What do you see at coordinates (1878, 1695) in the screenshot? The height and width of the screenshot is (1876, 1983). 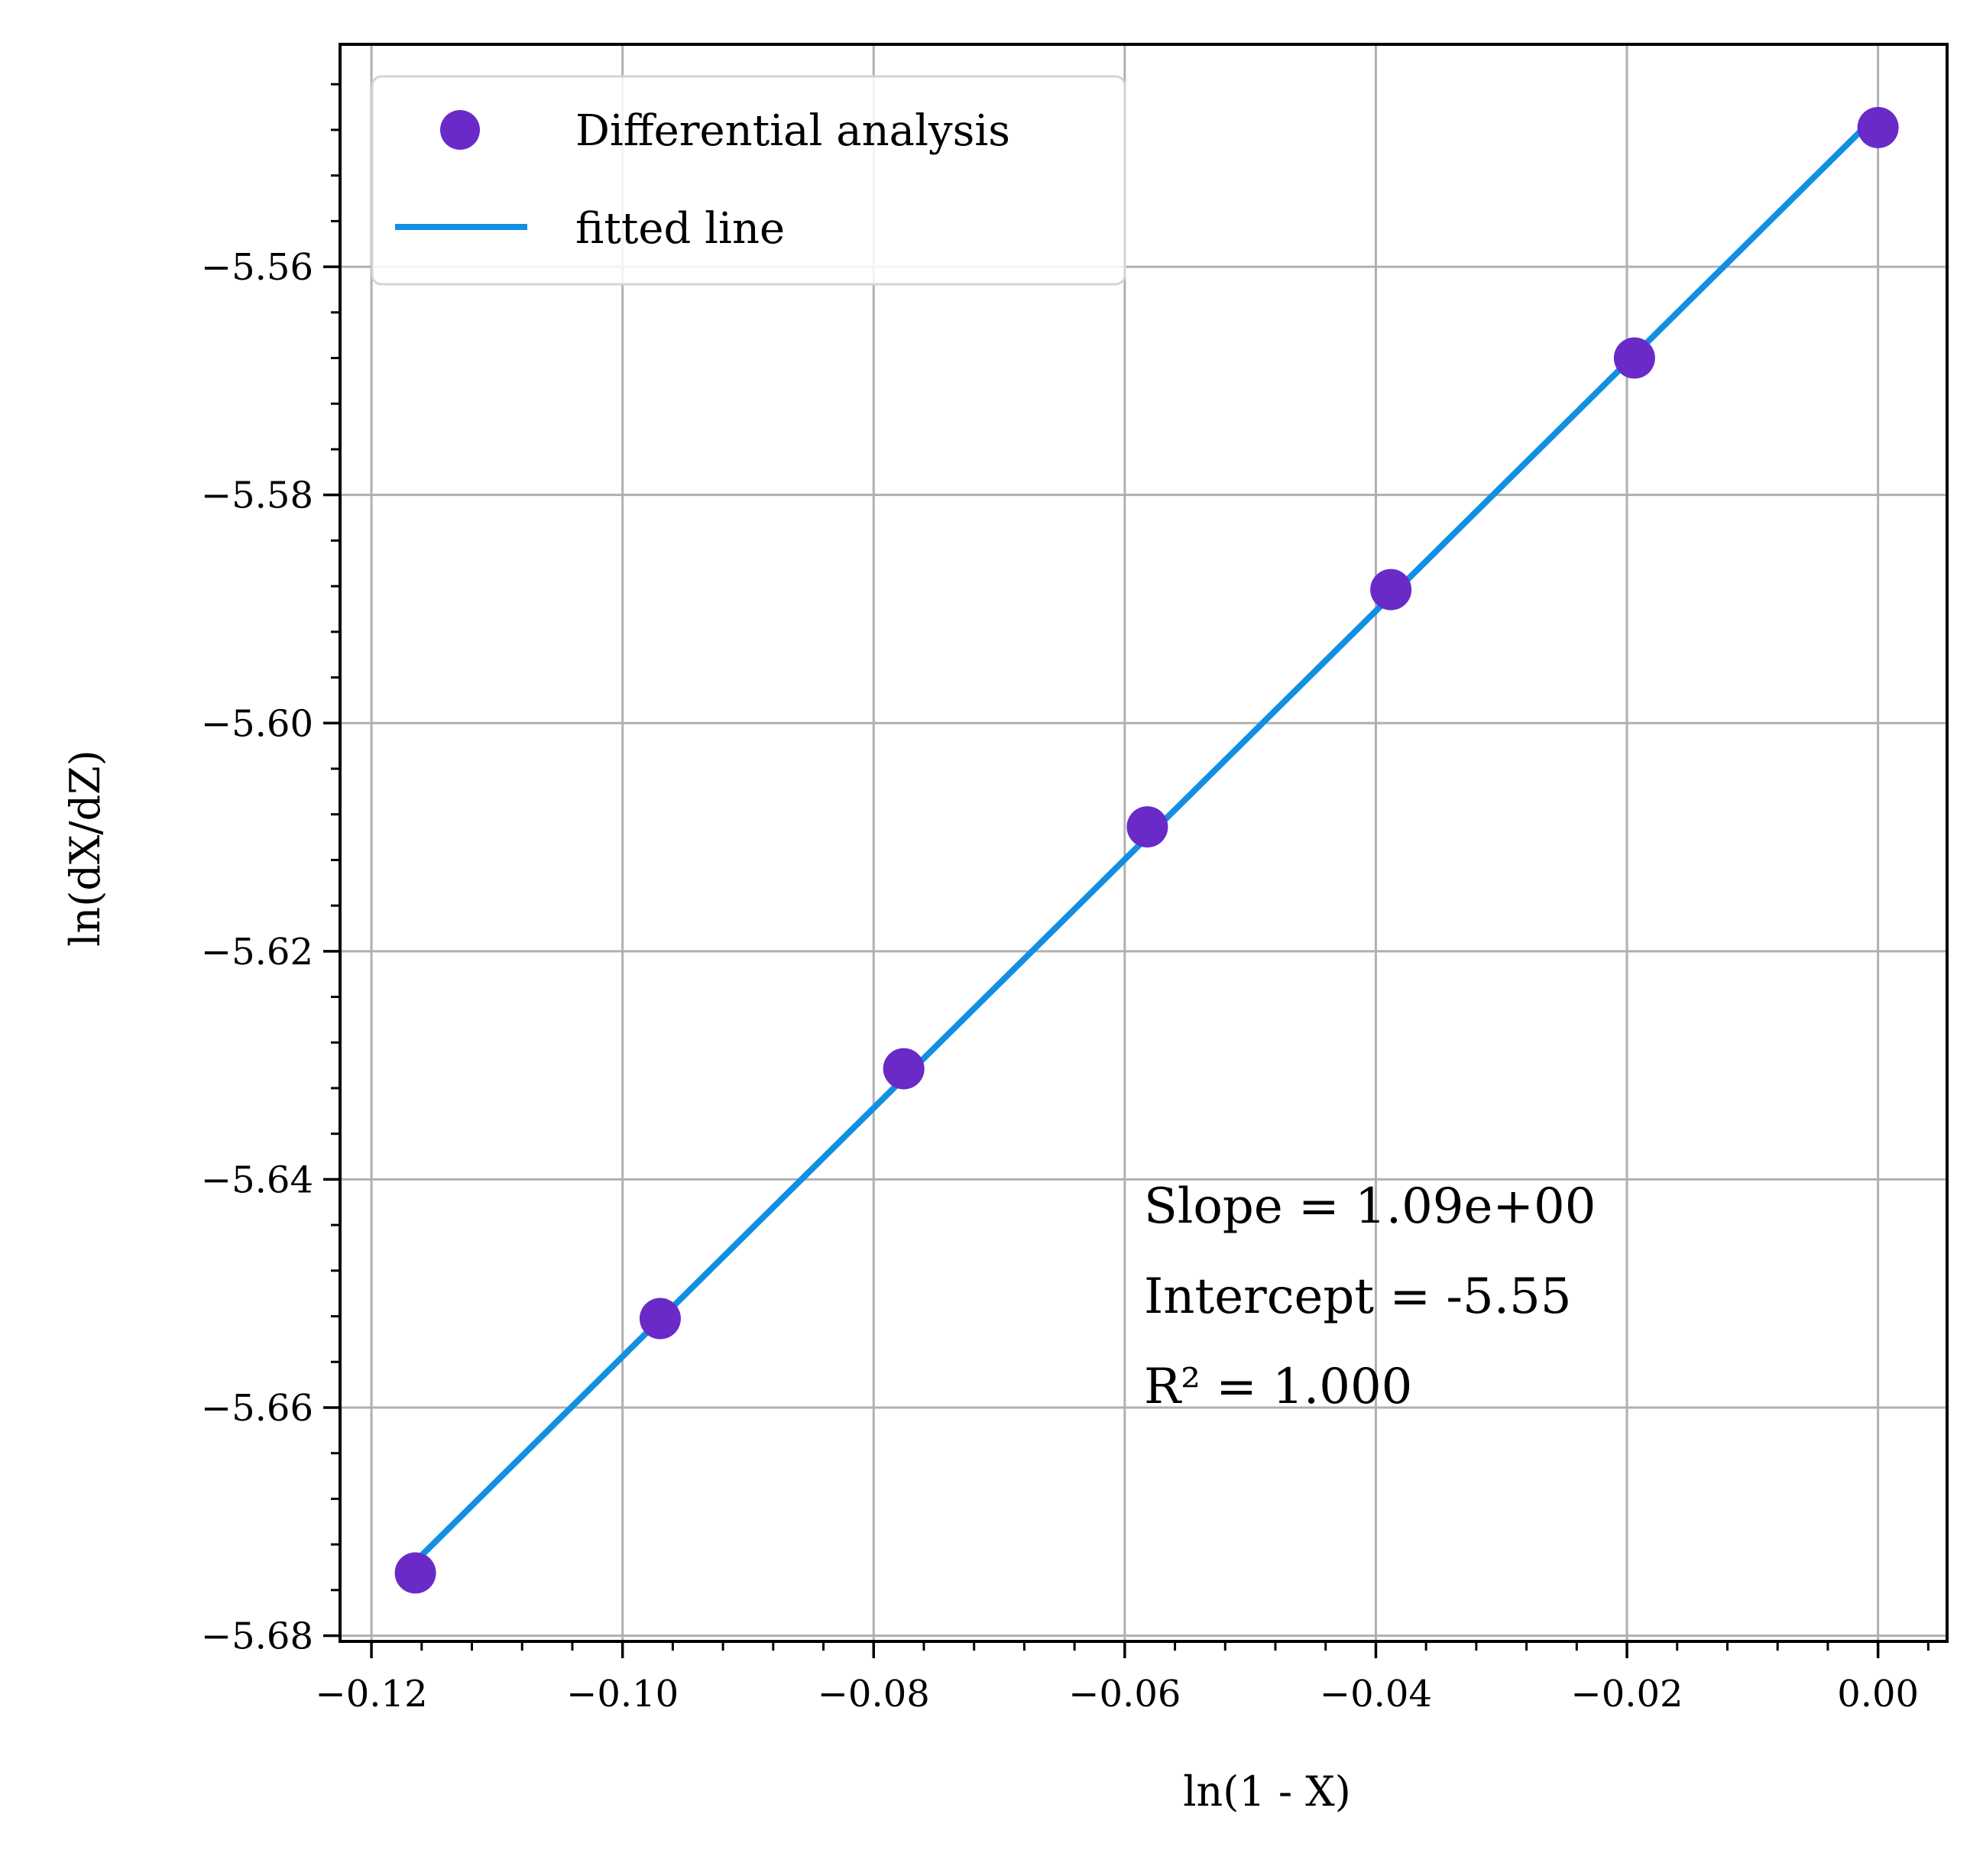 I see `x-tick-label: 0.00` at bounding box center [1878, 1695].